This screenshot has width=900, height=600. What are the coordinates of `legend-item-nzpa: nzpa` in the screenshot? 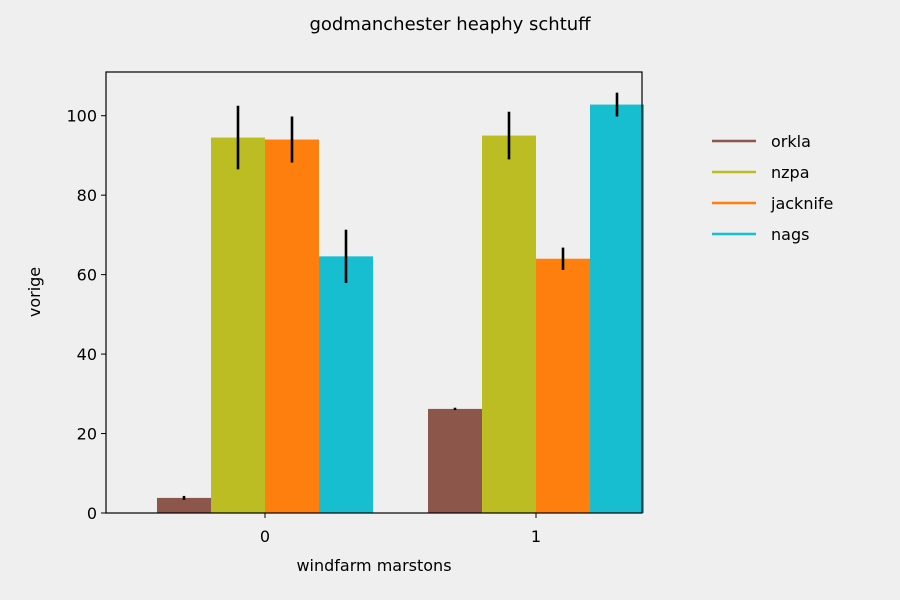 It's located at (761, 172).